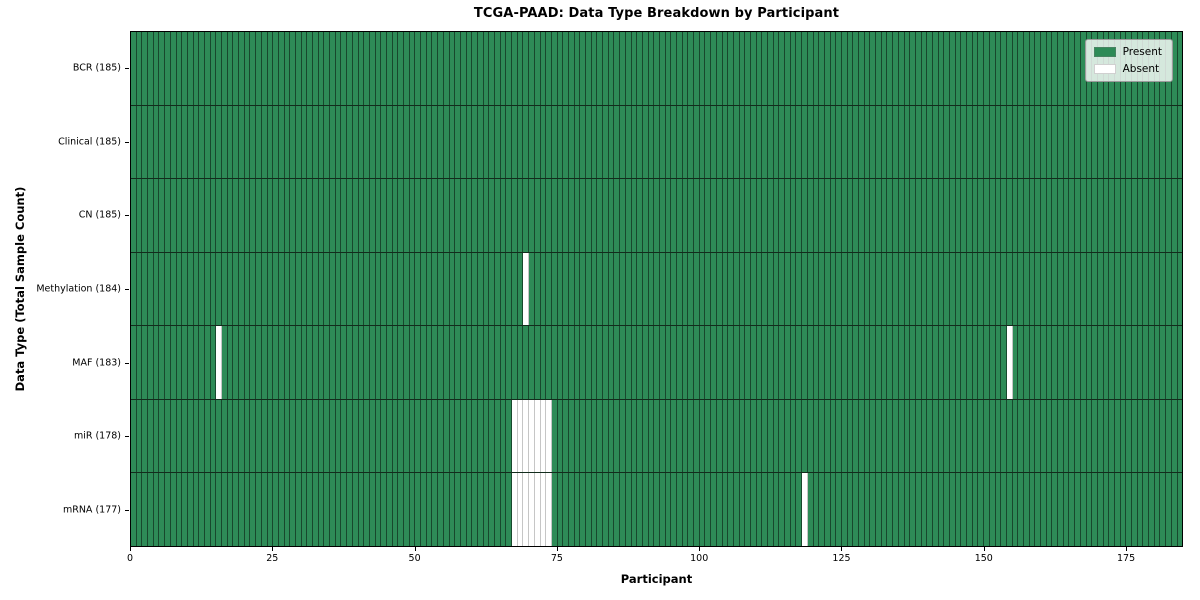 This screenshot has height=600, width=1200. What do you see at coordinates (1128, 60) in the screenshot?
I see `legend: Present Absent` at bounding box center [1128, 60].